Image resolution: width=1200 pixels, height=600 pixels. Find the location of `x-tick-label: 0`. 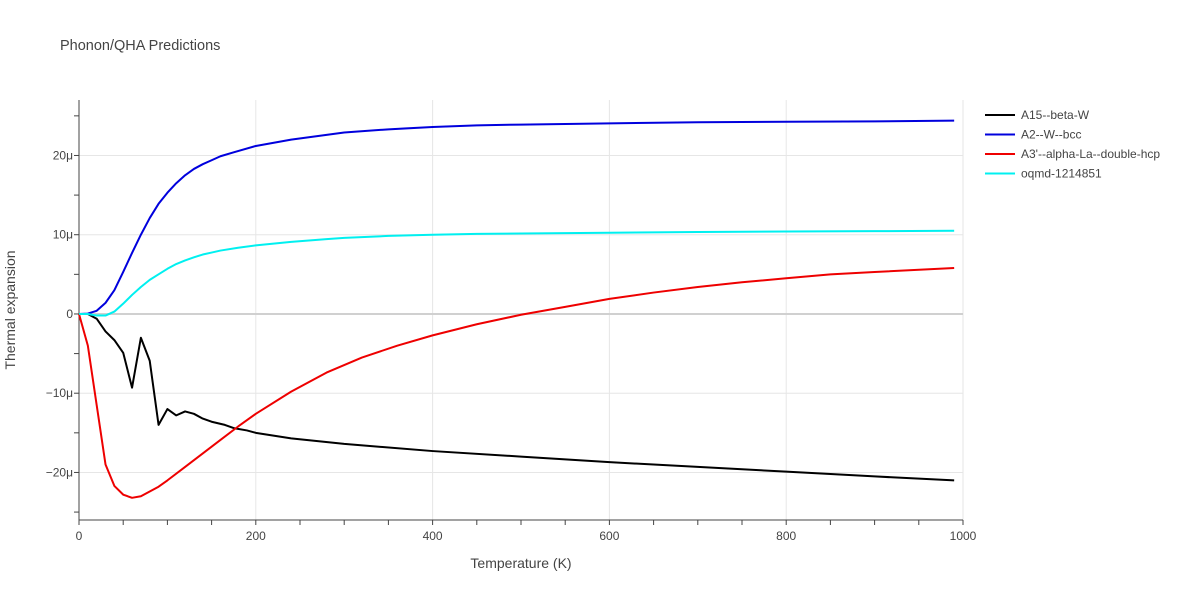

x-tick-label: 0 is located at coordinates (79, 536).